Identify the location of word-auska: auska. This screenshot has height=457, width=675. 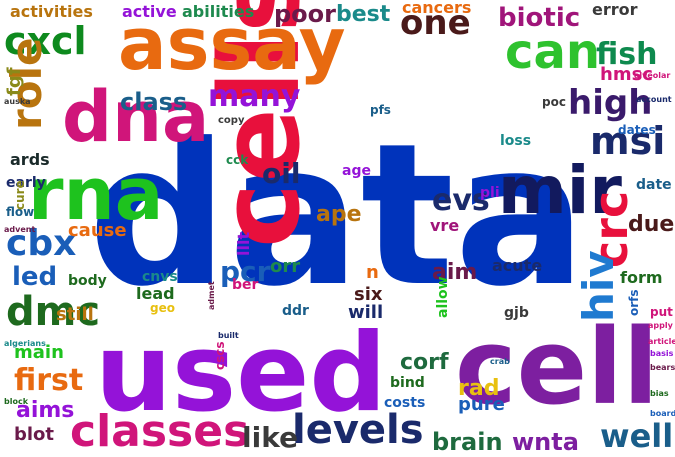
(17, 101).